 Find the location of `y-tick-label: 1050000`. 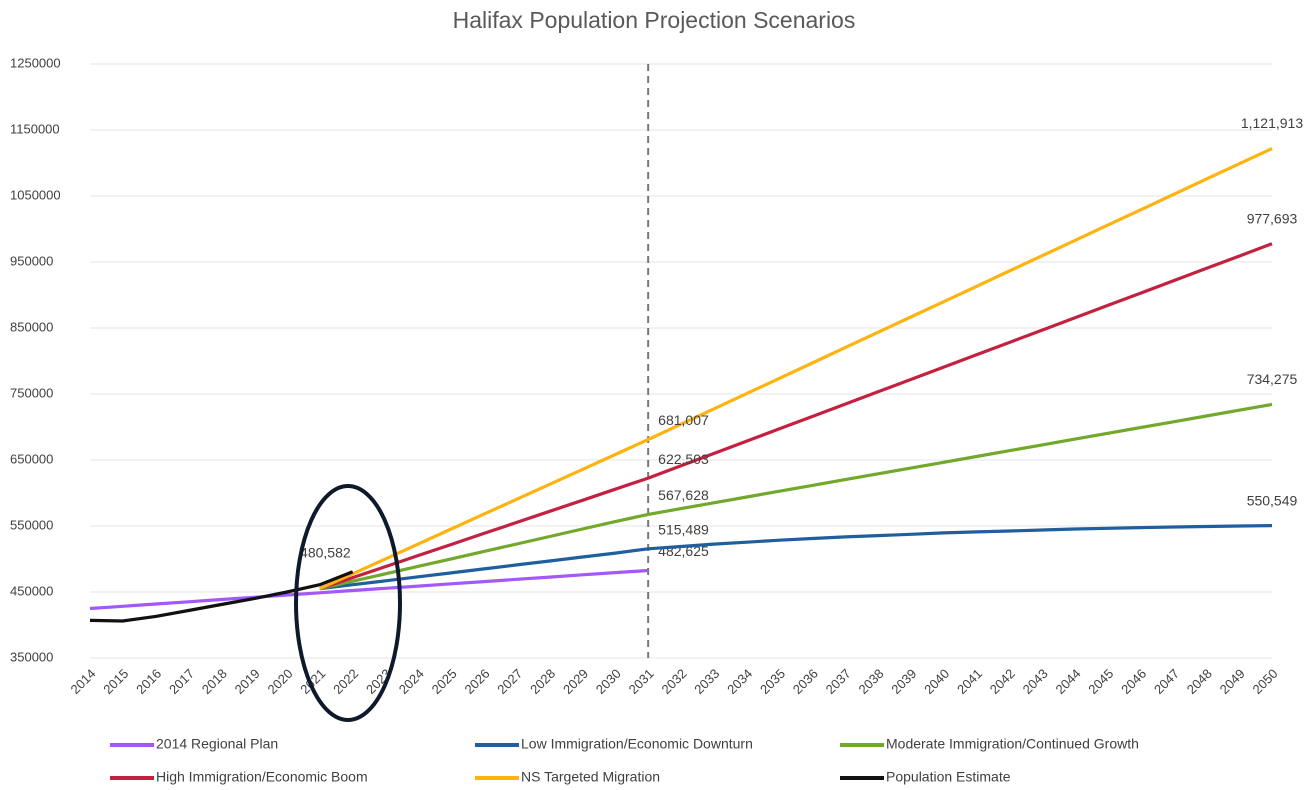

y-tick-label: 1050000 is located at coordinates (35, 194).